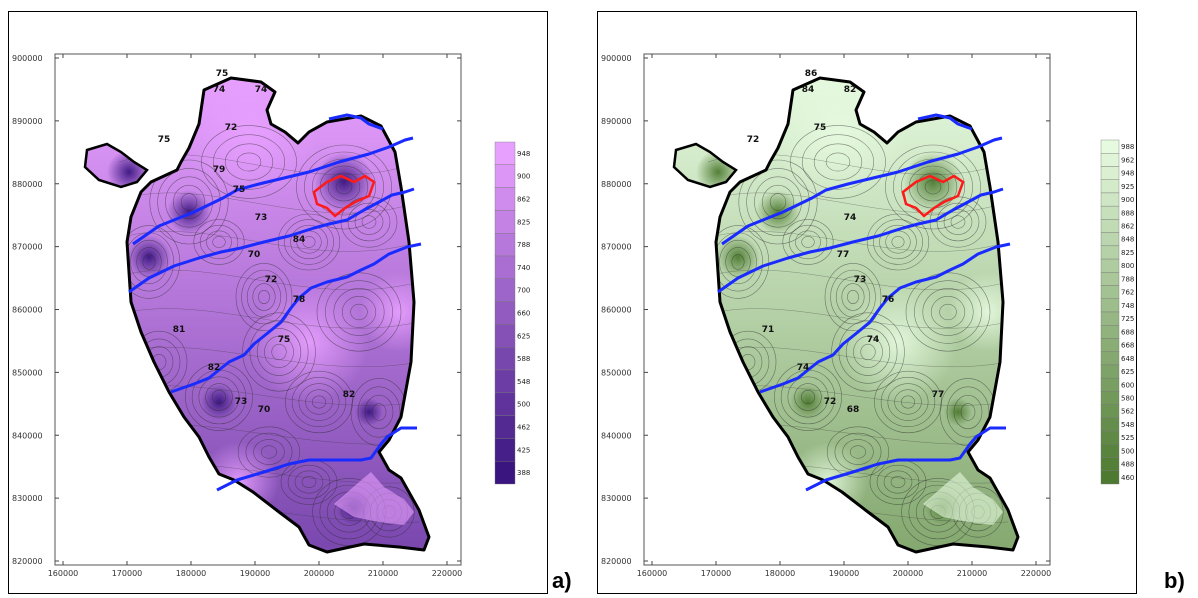  Describe the element at coordinates (523, 428) in the screenshot. I see `legend-label: 462` at that location.